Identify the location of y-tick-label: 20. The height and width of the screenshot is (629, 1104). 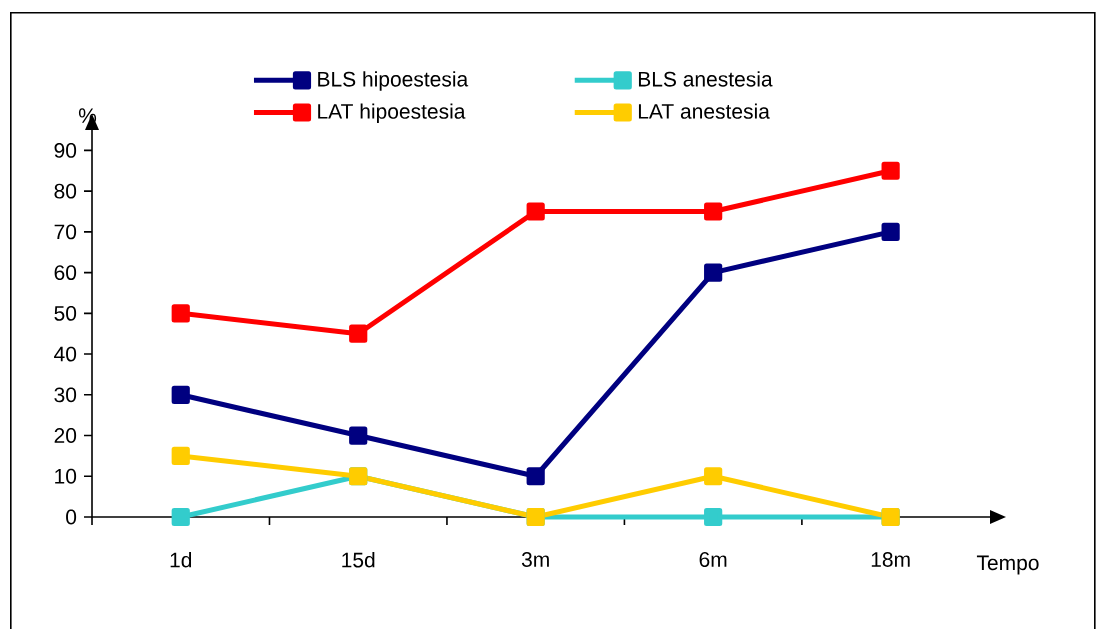
(65, 435).